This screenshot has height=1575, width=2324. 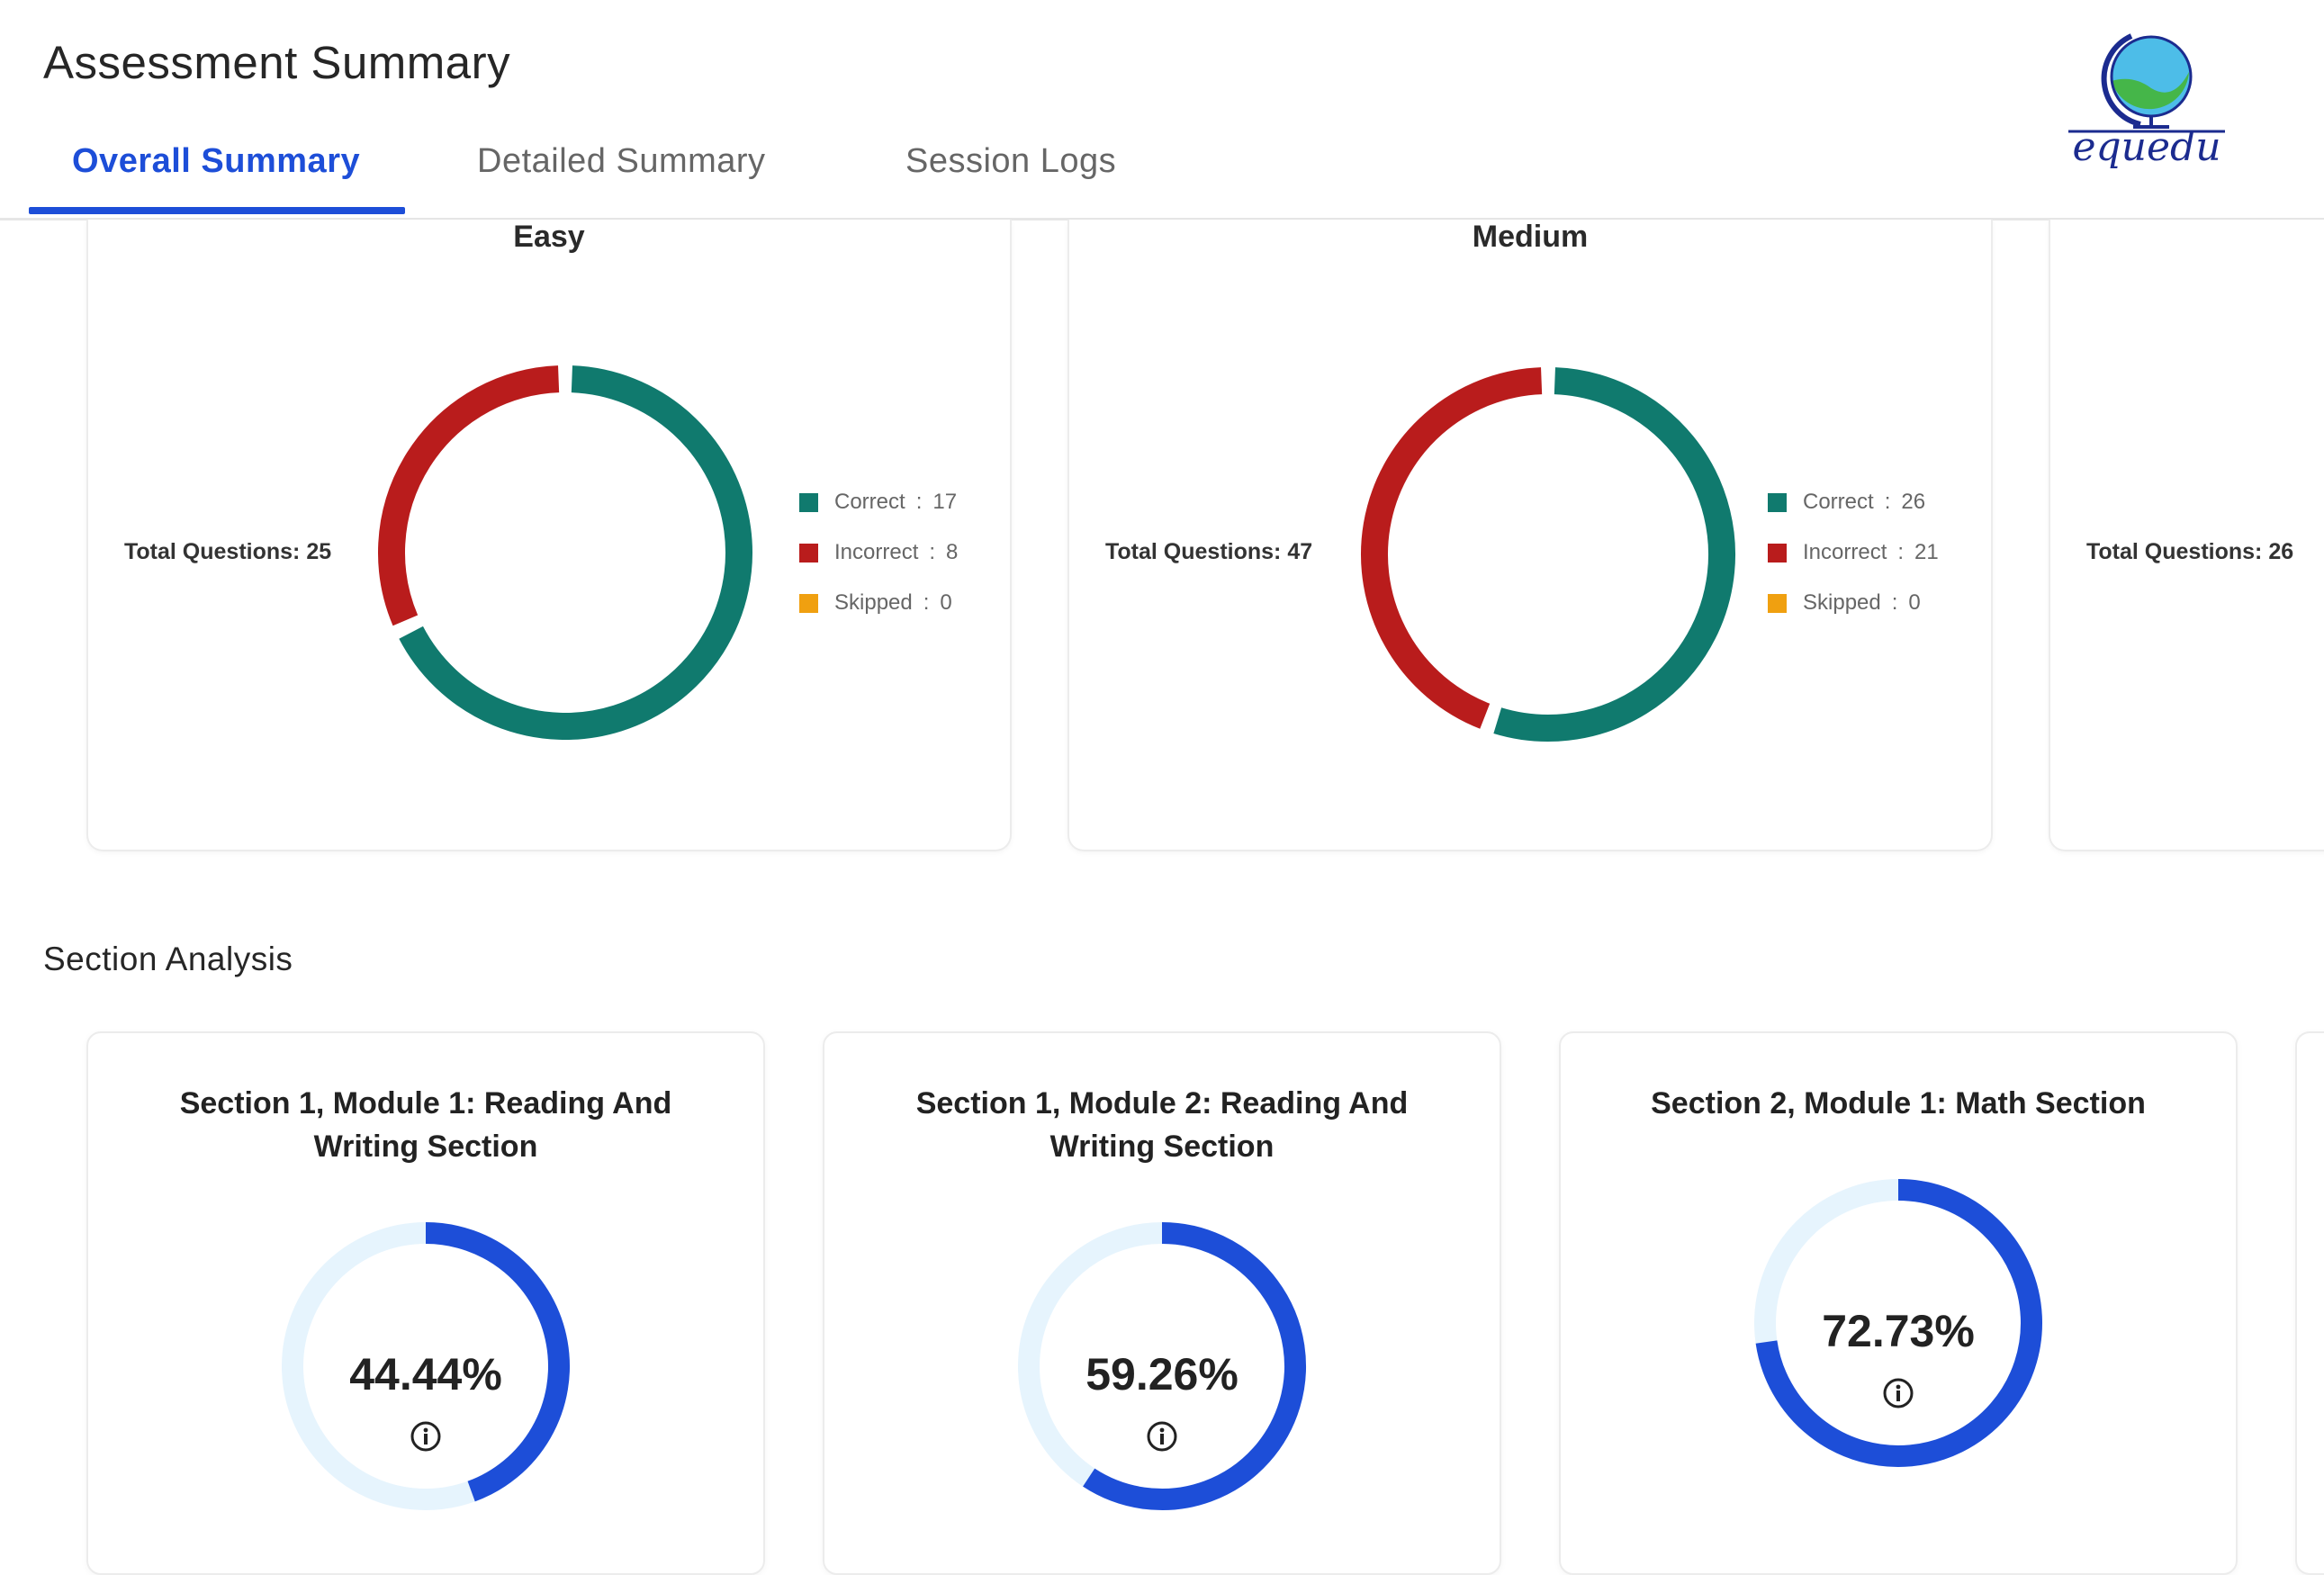 I want to click on legend-value: 21, so click(x=1926, y=552).